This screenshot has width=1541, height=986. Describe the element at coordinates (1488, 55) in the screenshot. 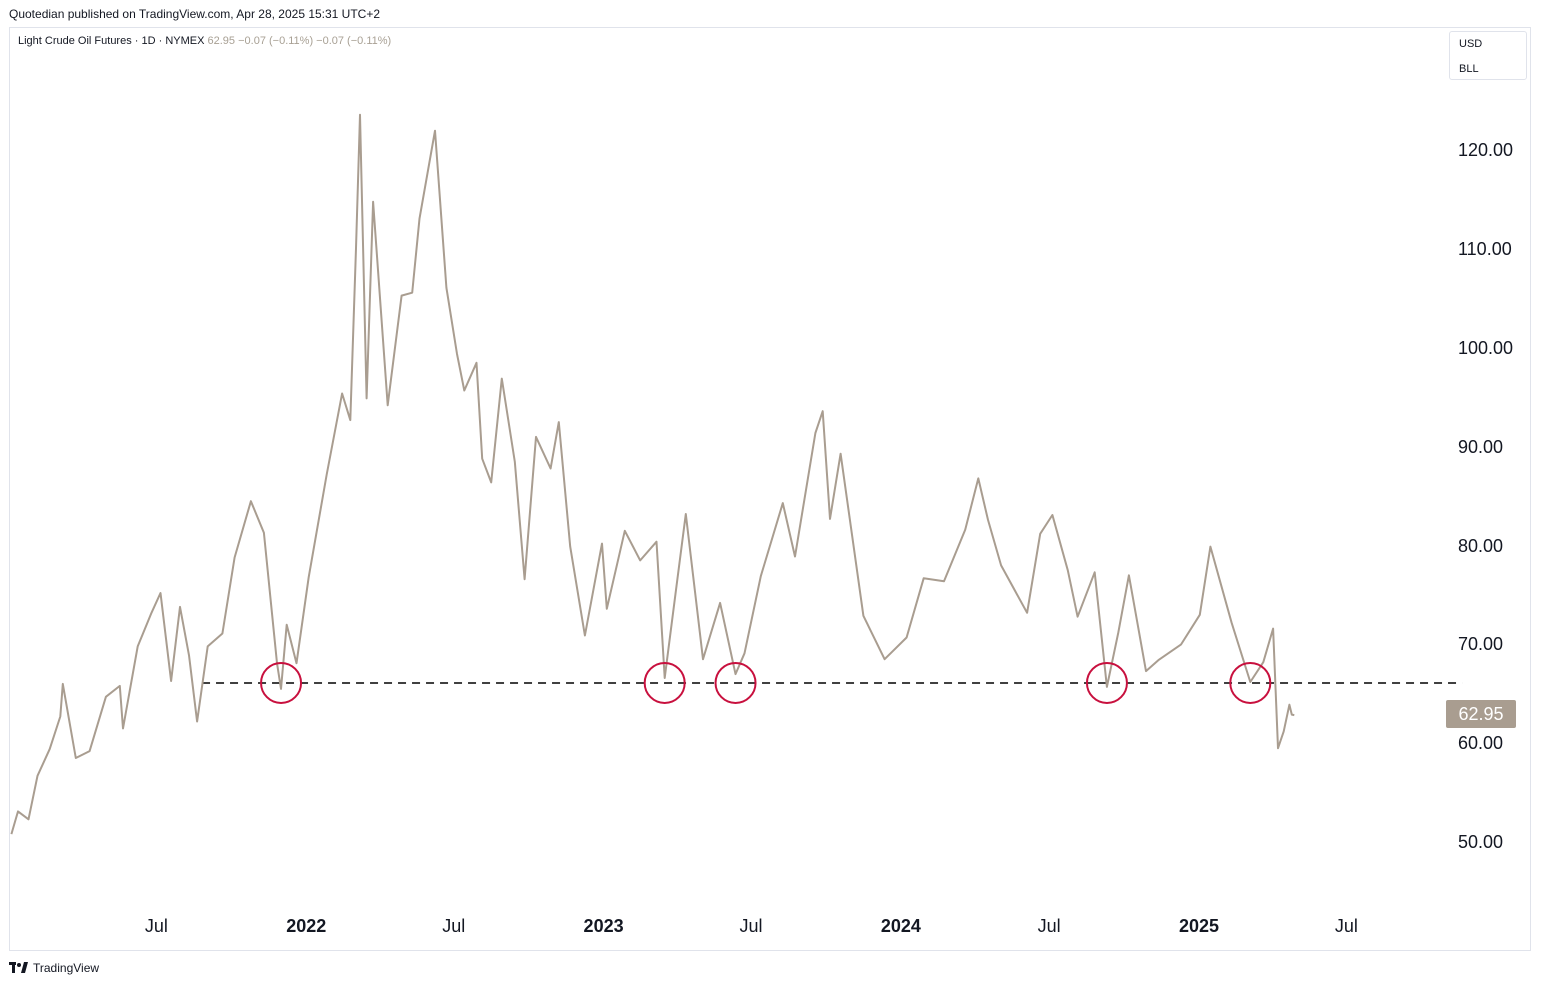

I see `currency-unit-box: USD BLL` at that location.